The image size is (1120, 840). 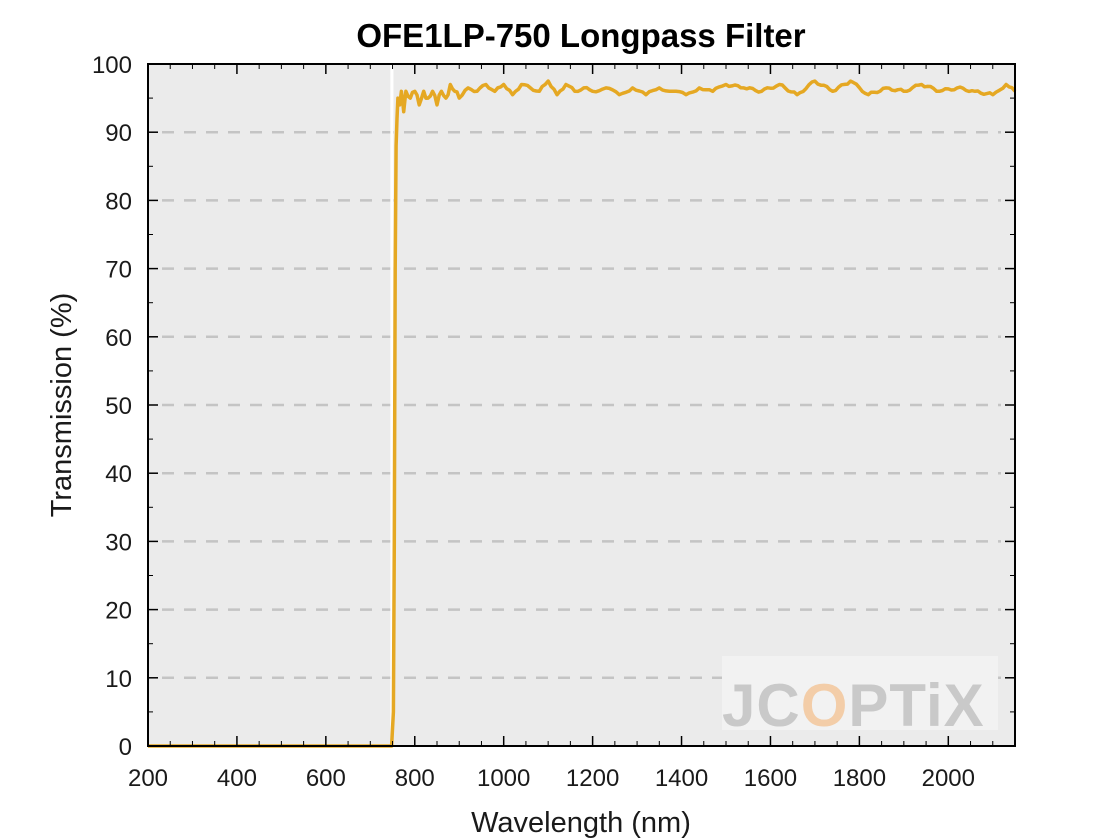 I want to click on y-tick-label-90: 90, so click(x=118, y=133).